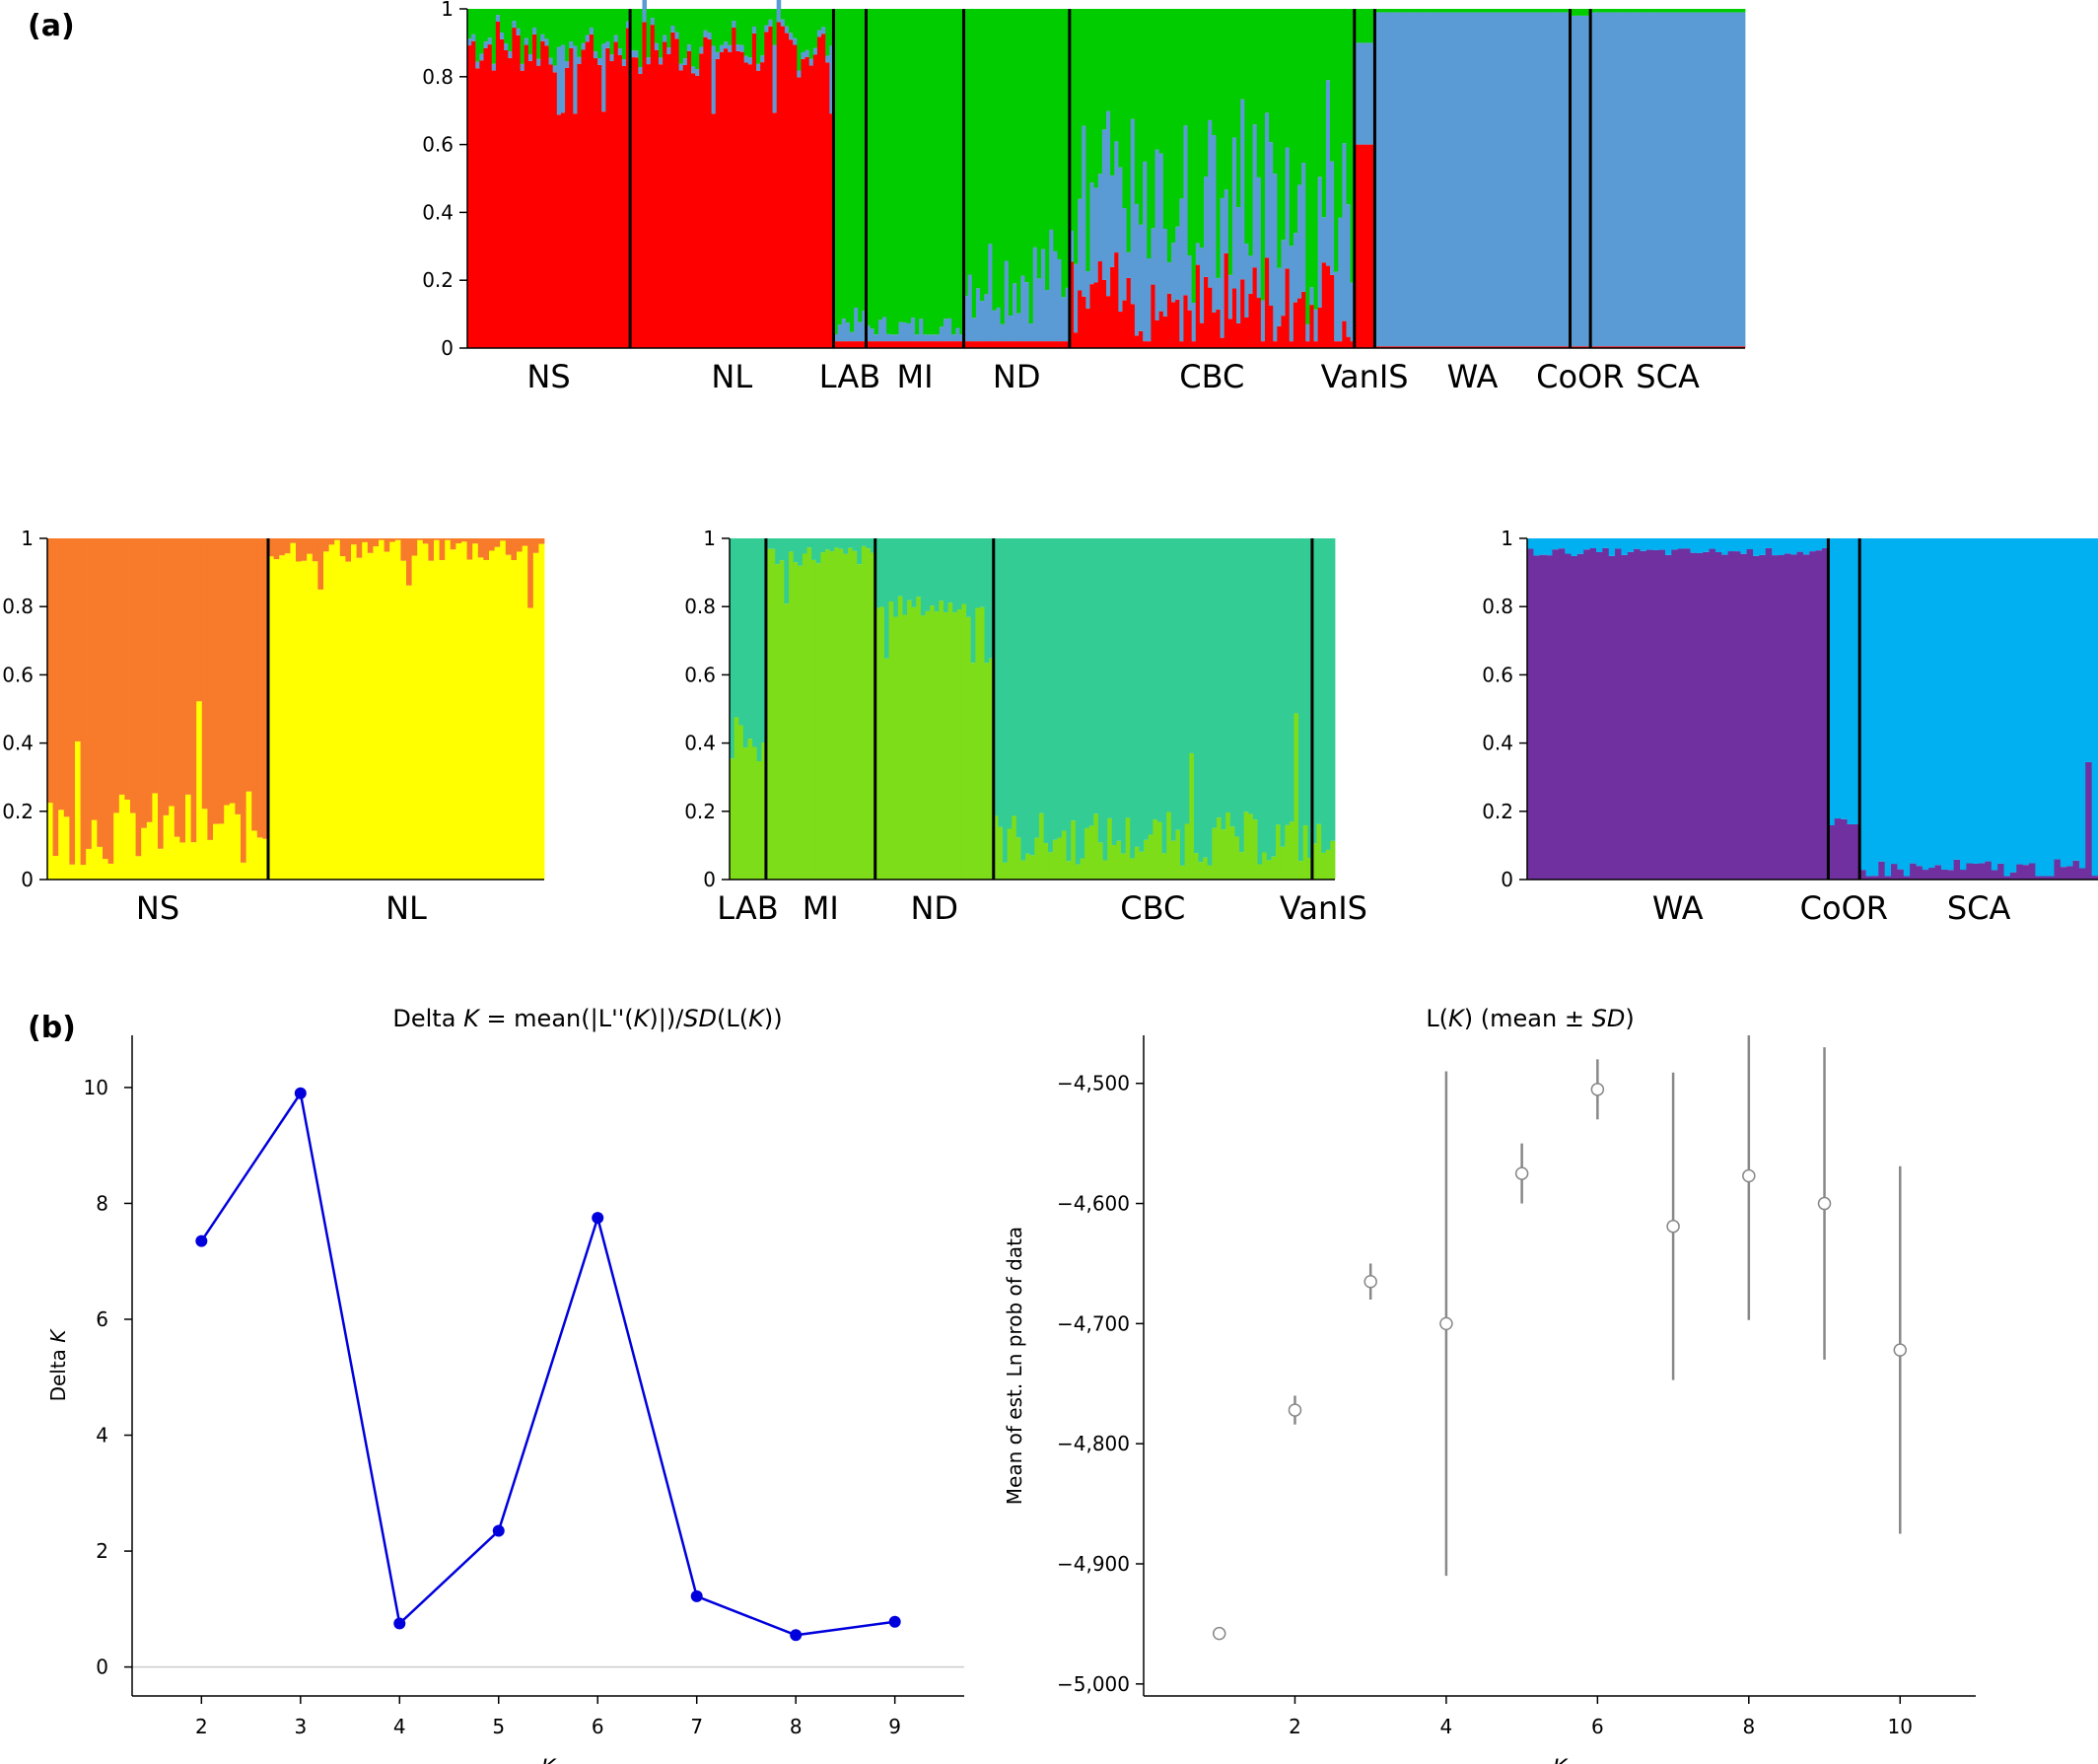  I want to click on population-label: CBC, so click(1211, 377).